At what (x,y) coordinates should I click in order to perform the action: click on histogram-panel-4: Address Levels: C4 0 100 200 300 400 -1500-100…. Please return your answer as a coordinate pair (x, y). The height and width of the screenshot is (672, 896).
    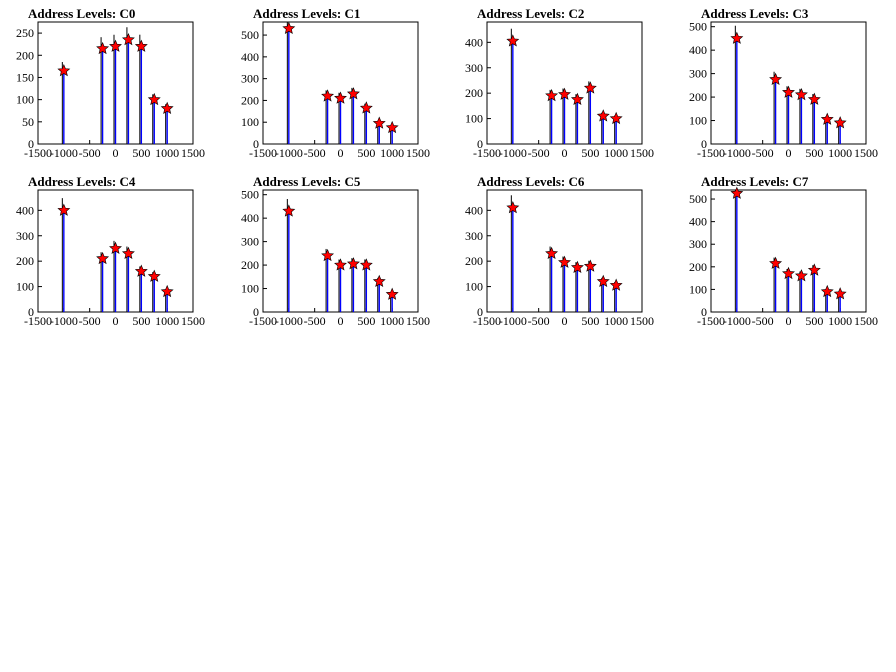
    Looking at the image, I should click on (110, 251).